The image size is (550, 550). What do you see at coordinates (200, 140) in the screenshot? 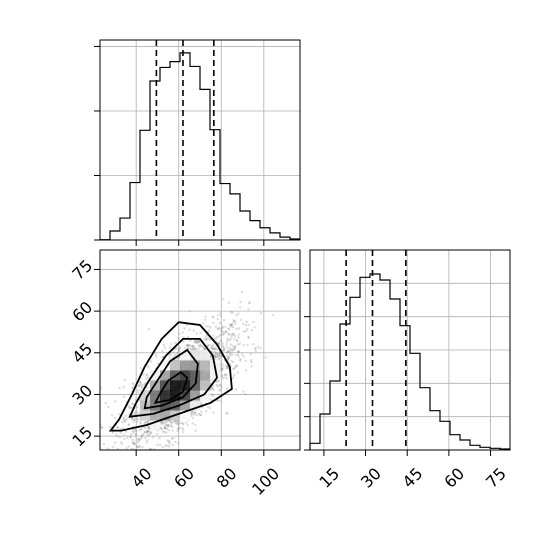
I see `marginal-x-frame` at bounding box center [200, 140].